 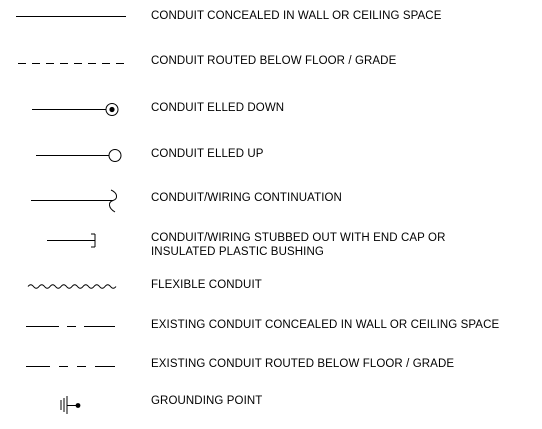 What do you see at coordinates (75, 109) in the screenshot?
I see `conduit-elled-down-symbol` at bounding box center [75, 109].